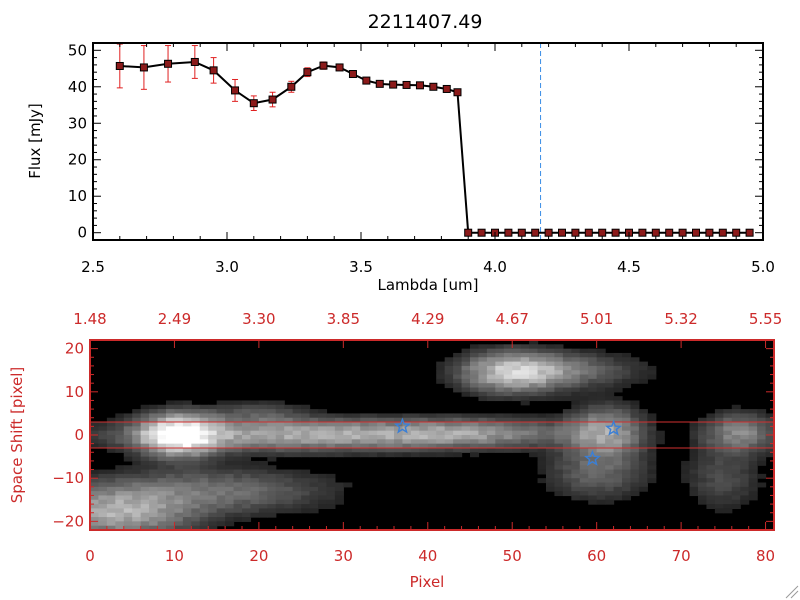 The height and width of the screenshot is (600, 800). I want to click on top-tick-label: 1.48, so click(89, 319).